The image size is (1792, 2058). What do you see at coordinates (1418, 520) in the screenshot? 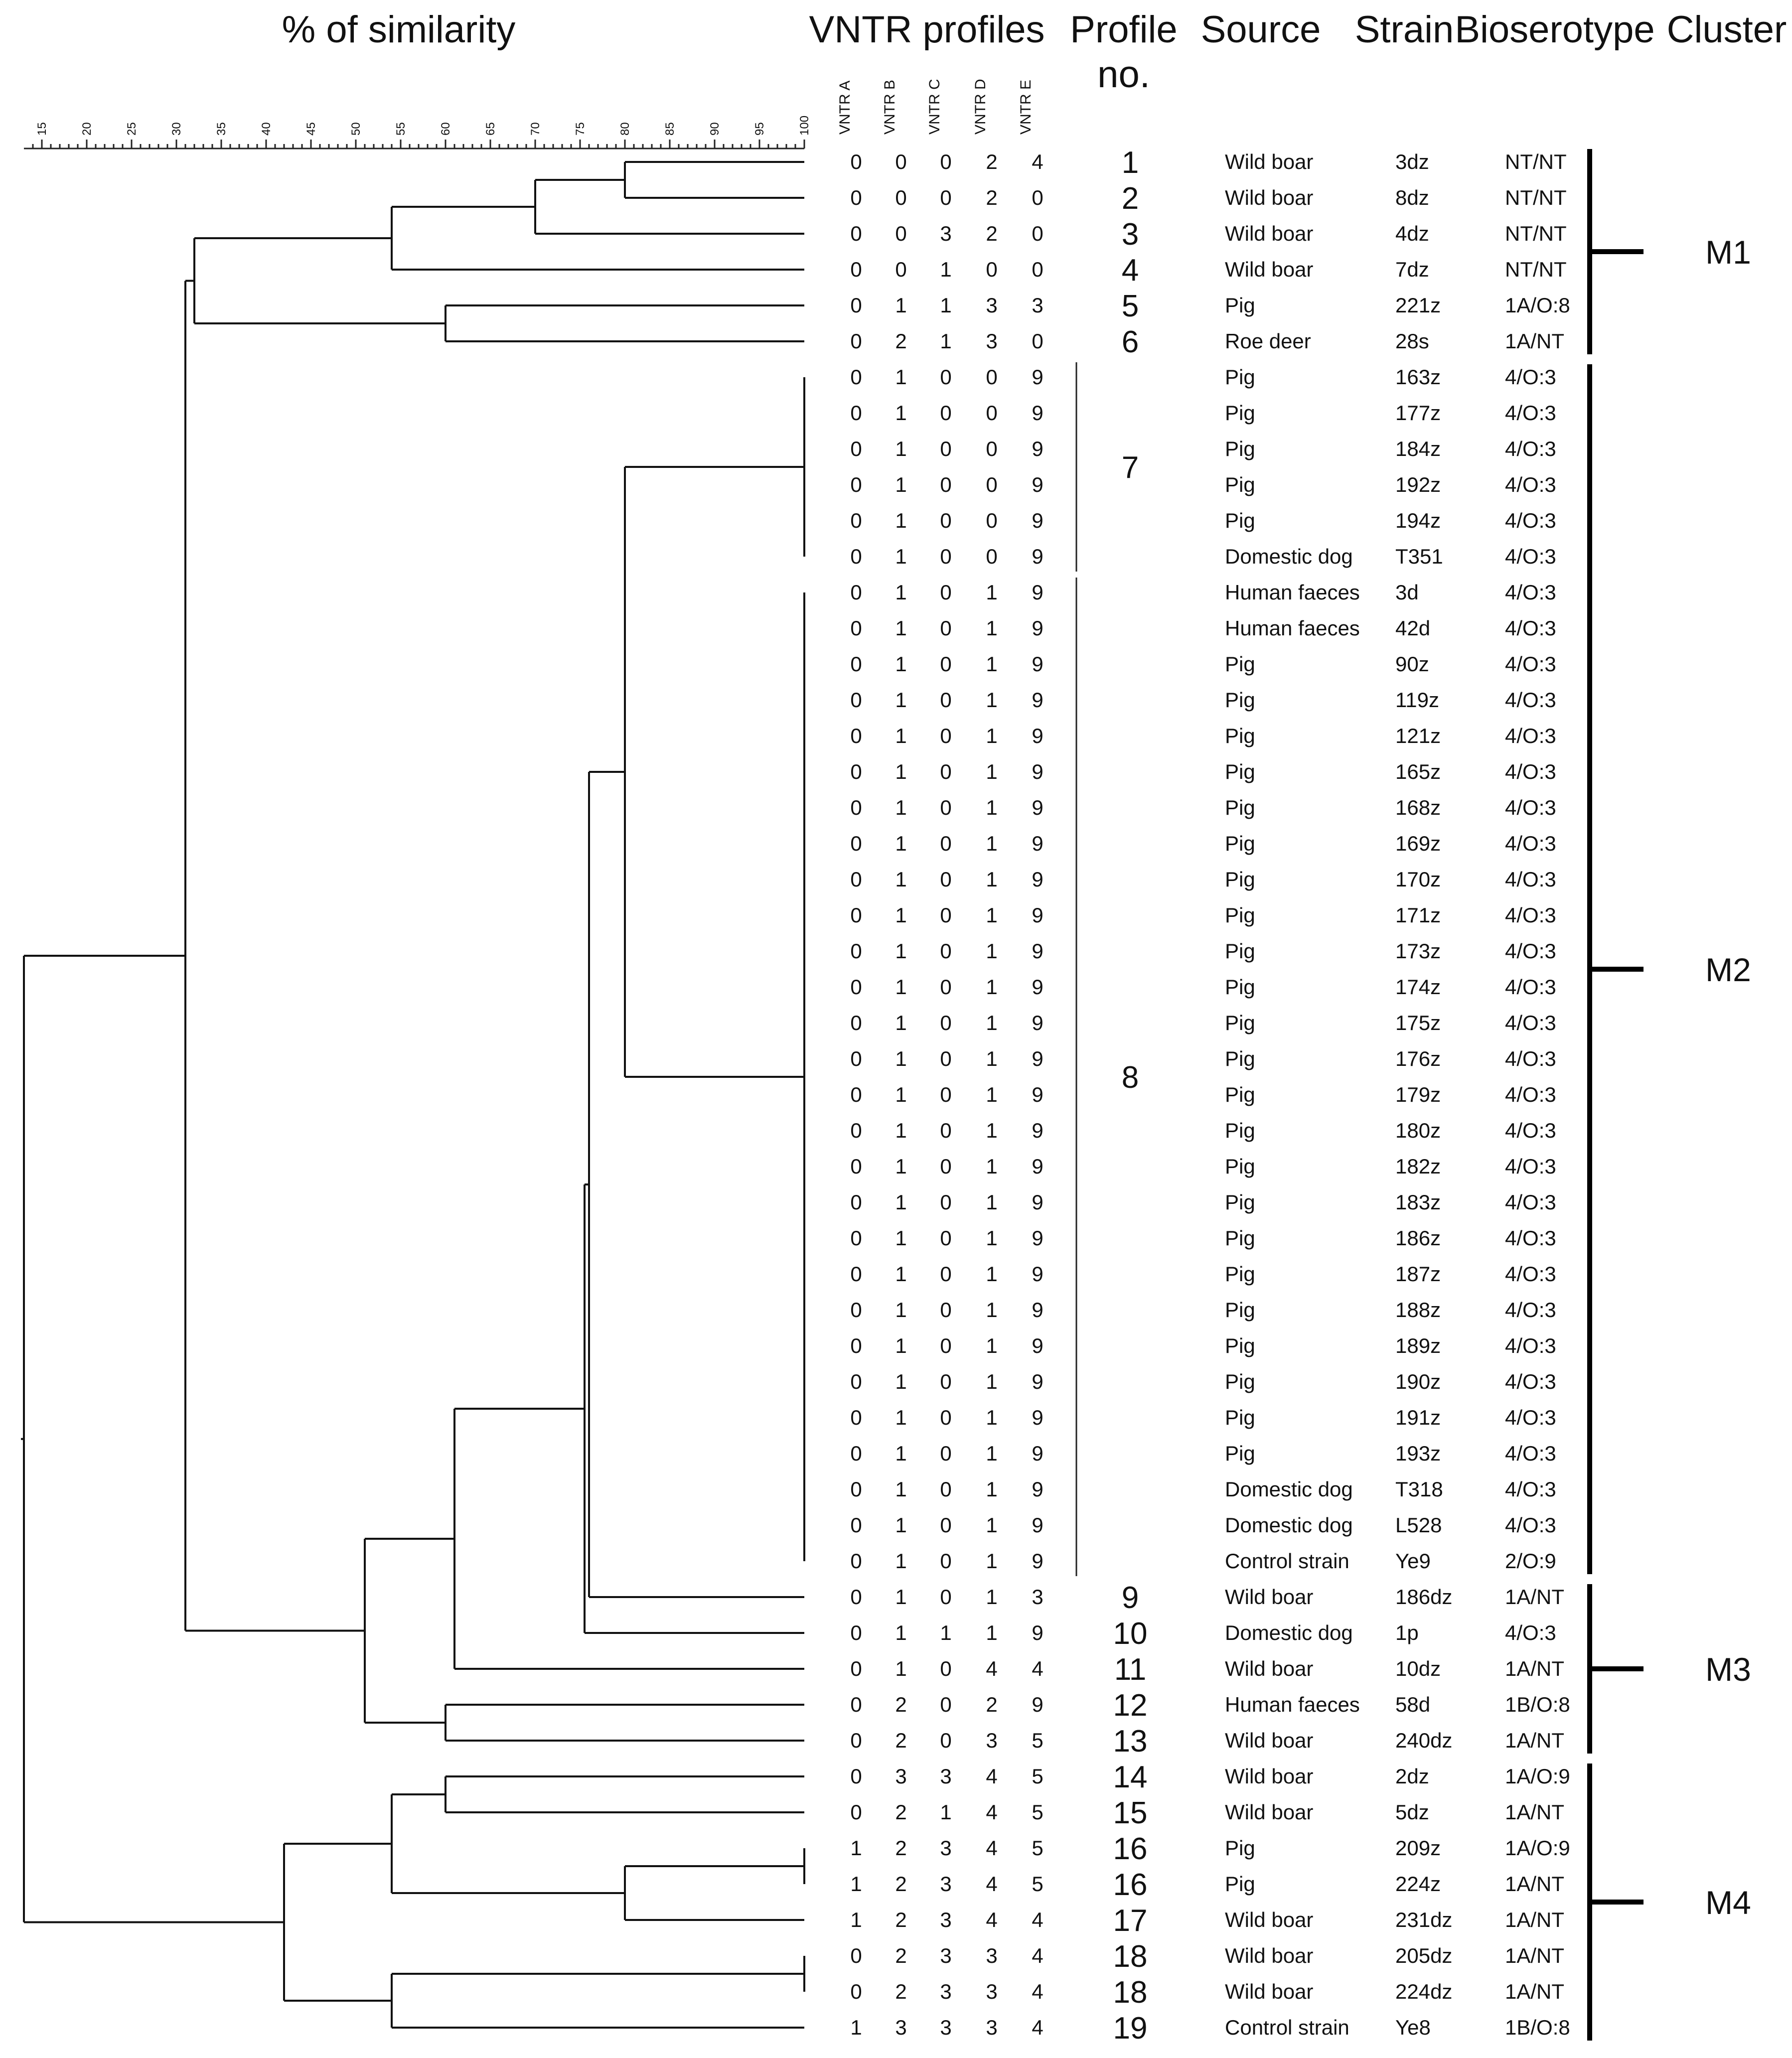
I see `strain-cell: 194z` at bounding box center [1418, 520].